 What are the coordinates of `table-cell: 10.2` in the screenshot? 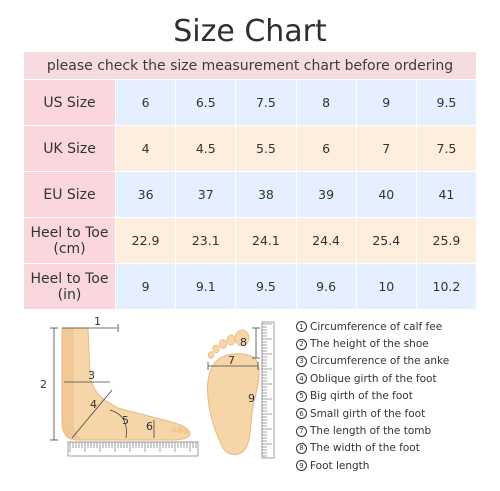 It's located at (446, 286).